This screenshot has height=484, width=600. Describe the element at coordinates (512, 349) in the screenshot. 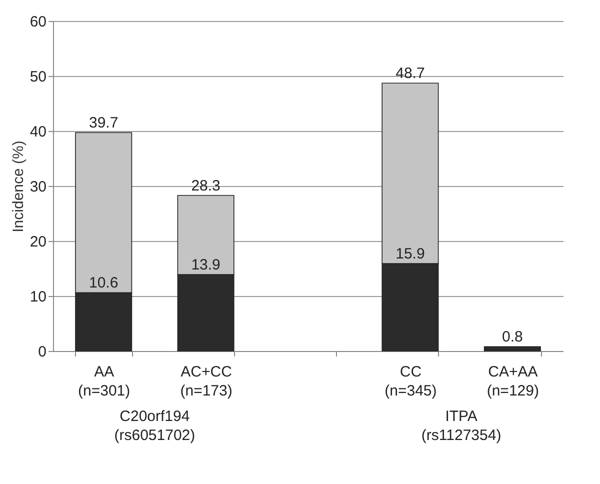

I see `bar` at that location.